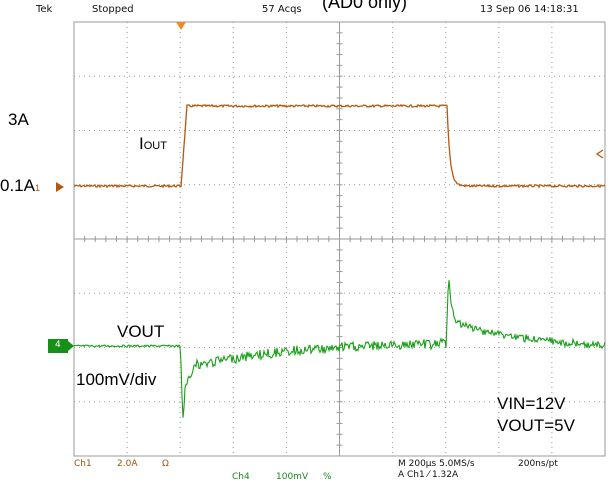 The image size is (612, 489). Describe the element at coordinates (428, 475) in the screenshot. I see `trigger-readout: A Ch1 ⁄ 1.32A` at that location.